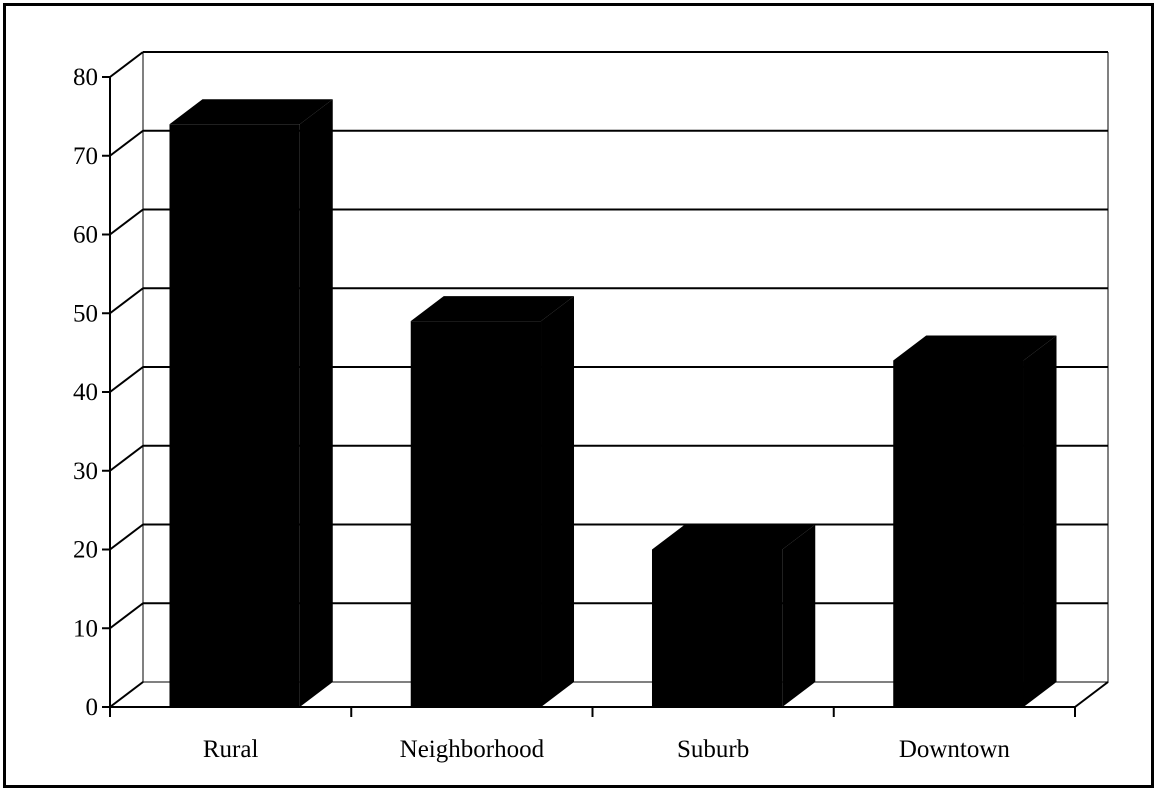  I want to click on y-tick-label: 10, so click(85, 628).